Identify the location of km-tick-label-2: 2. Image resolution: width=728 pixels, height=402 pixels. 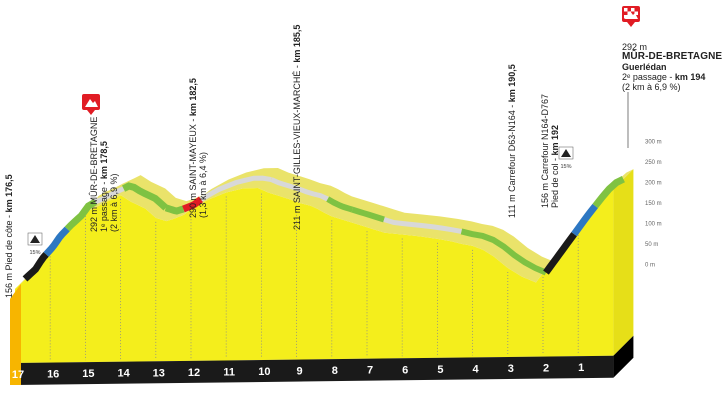
(546, 369).